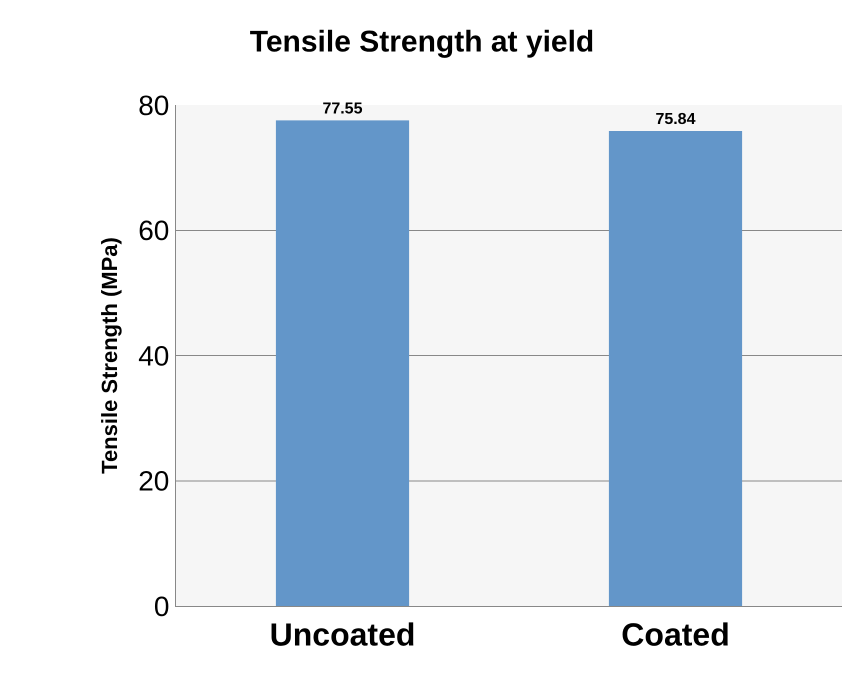  What do you see at coordinates (154, 230) in the screenshot?
I see `y-tick-label: 60` at bounding box center [154, 230].